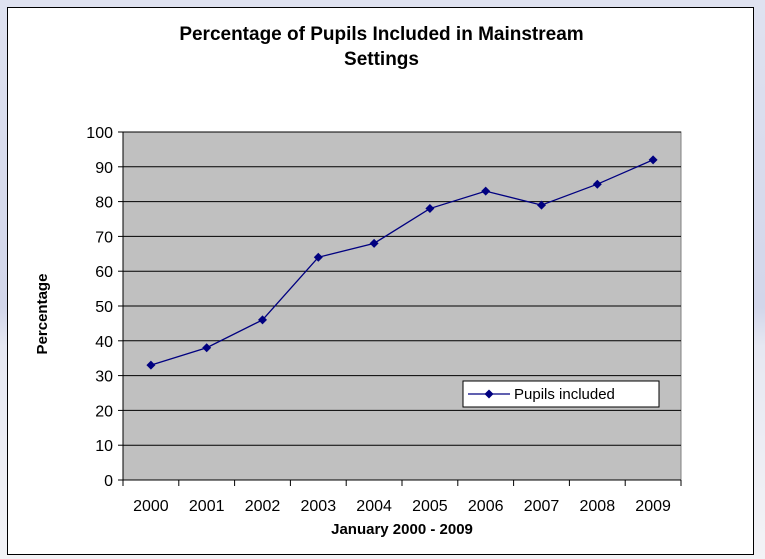 This screenshot has width=765, height=559. What do you see at coordinates (262, 320) in the screenshot?
I see `data-point-2002` at bounding box center [262, 320].